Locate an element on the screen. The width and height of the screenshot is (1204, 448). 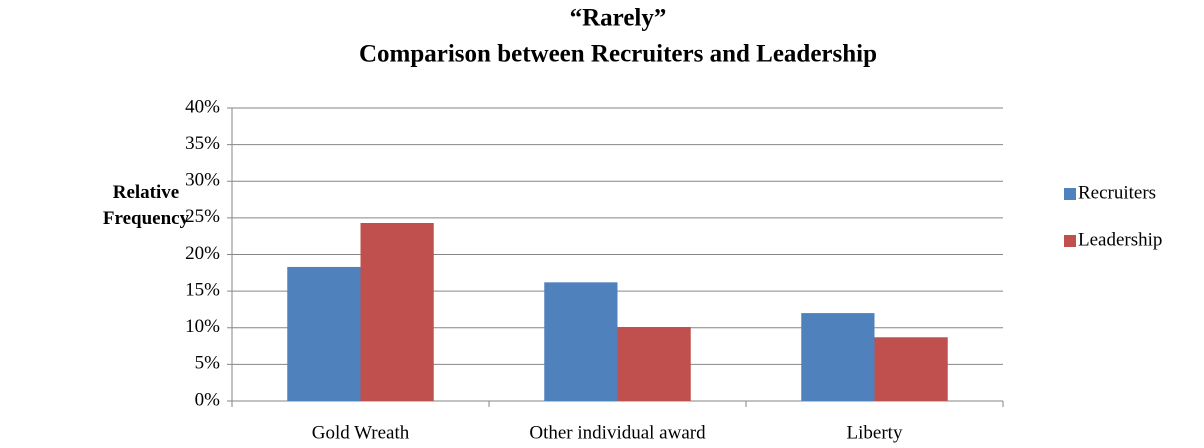
y-tick-label: 15% is located at coordinates (202, 289).